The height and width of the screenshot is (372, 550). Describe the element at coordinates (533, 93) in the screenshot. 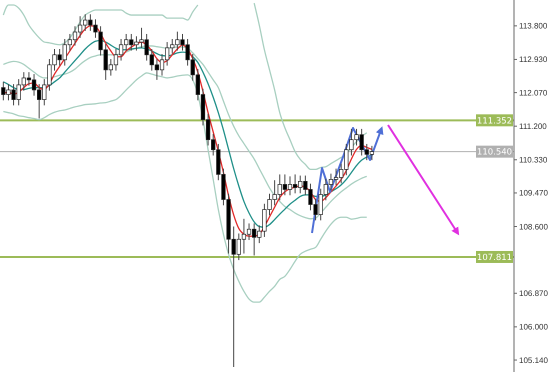

I see `y-tick-label: 112.070` at that location.